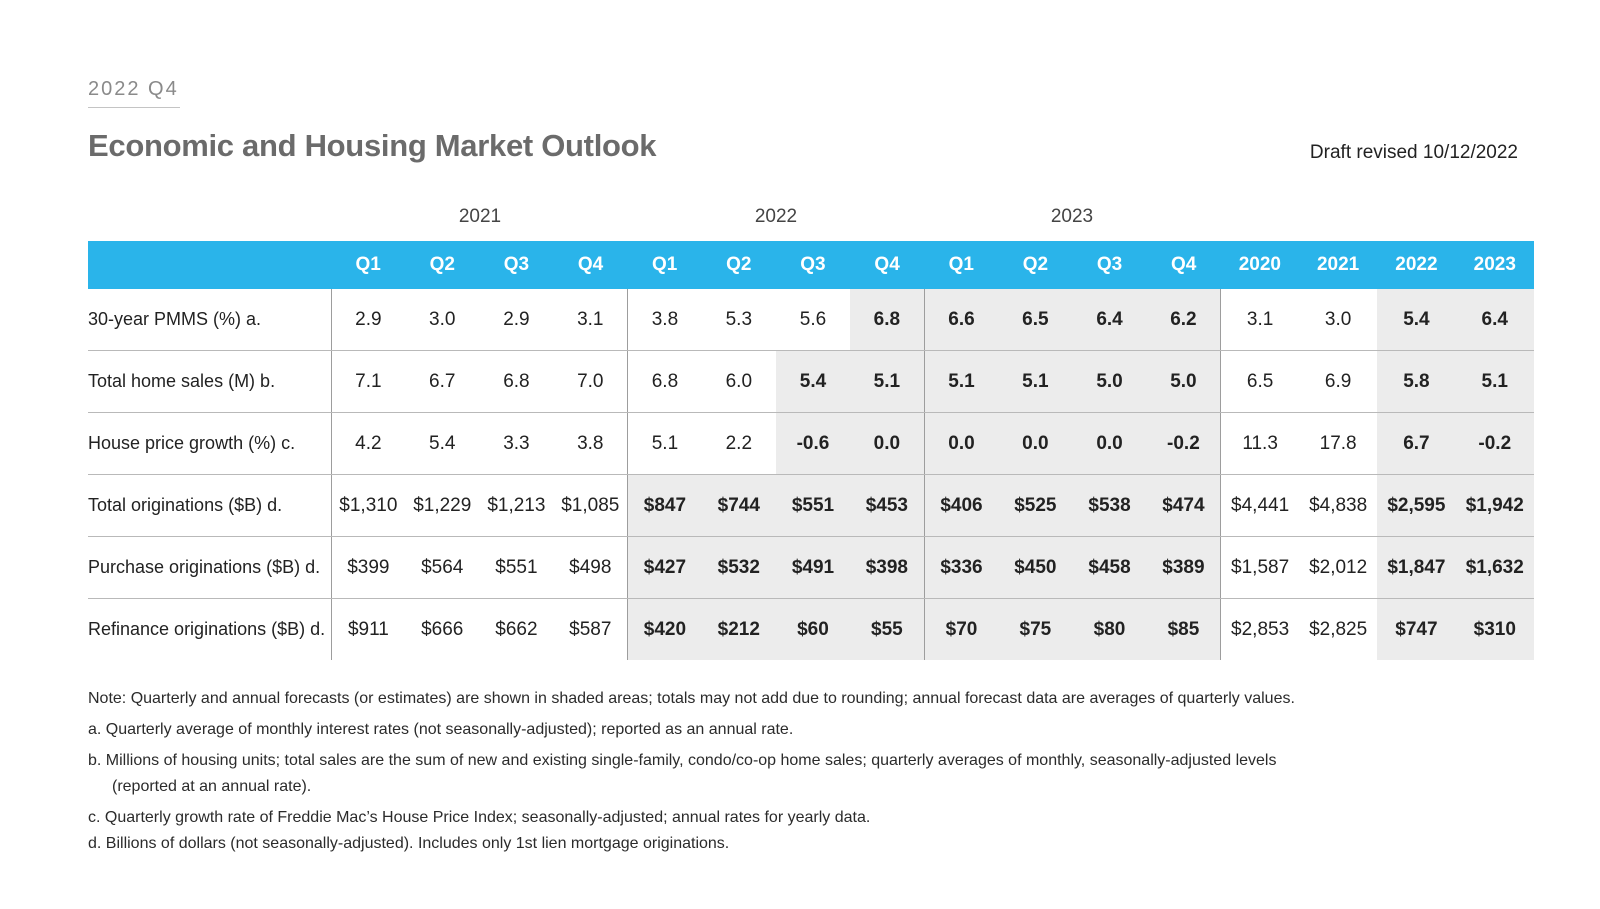 Image resolution: width=1600 pixels, height=909 pixels. I want to click on table-cell: $420, so click(664, 629).